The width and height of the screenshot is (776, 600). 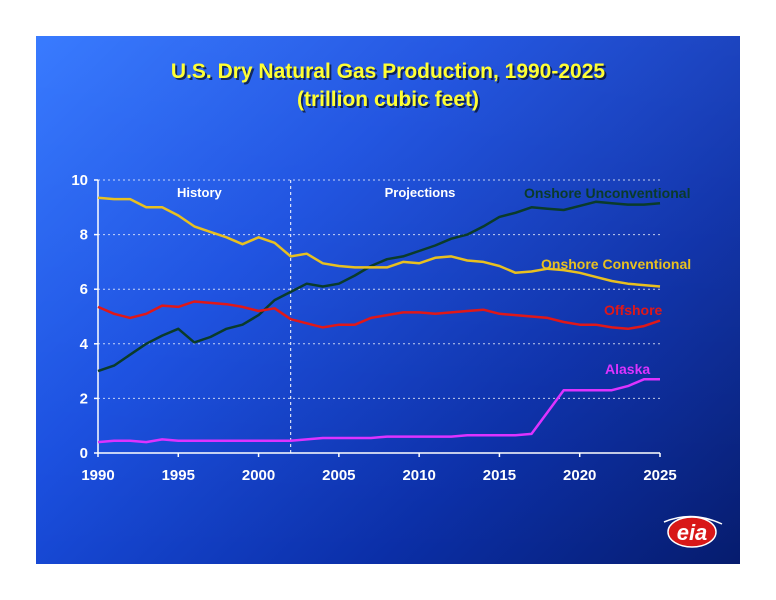 I want to click on eia-logo-text: eia, so click(x=692, y=532).